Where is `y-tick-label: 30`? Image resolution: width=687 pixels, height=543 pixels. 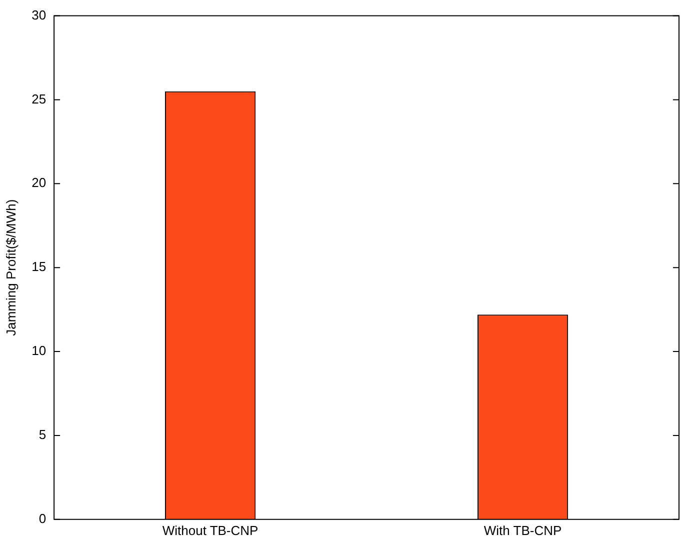 y-tick-label: 30 is located at coordinates (39, 14).